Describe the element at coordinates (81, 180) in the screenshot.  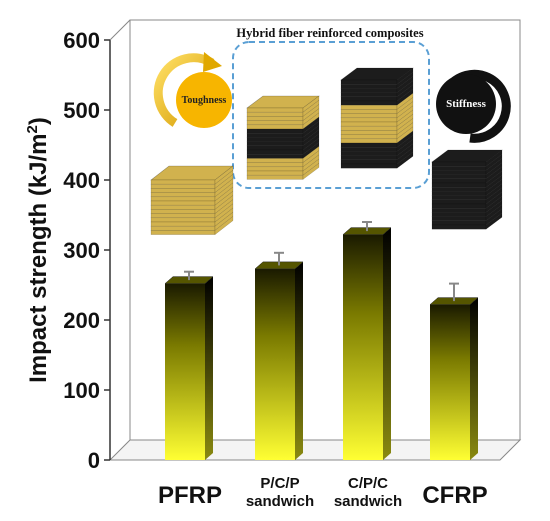
I see `y-tick-label: 400` at that location.